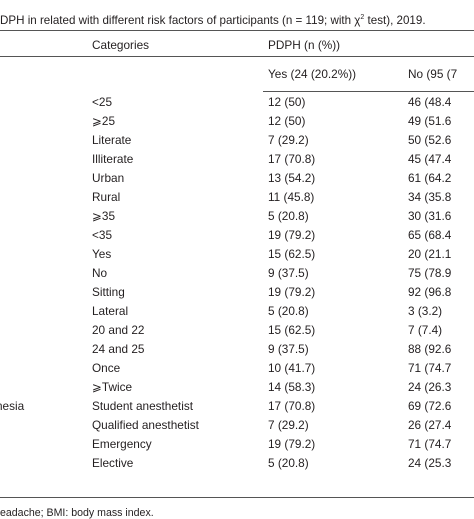 Image resolution: width=474 pixels, height=519 pixels. What do you see at coordinates (108, 178) in the screenshot?
I see `row-category: Urban` at bounding box center [108, 178].